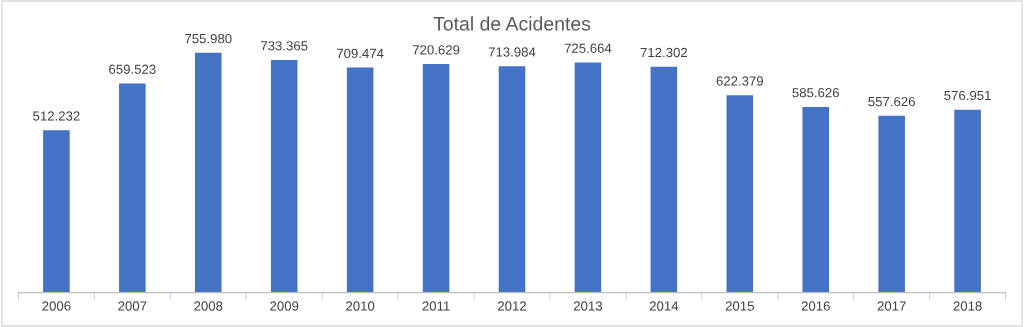 Image resolution: width=1024 pixels, height=327 pixels. What do you see at coordinates (815, 93) in the screenshot?
I see `data-label: 585.626` at bounding box center [815, 93].